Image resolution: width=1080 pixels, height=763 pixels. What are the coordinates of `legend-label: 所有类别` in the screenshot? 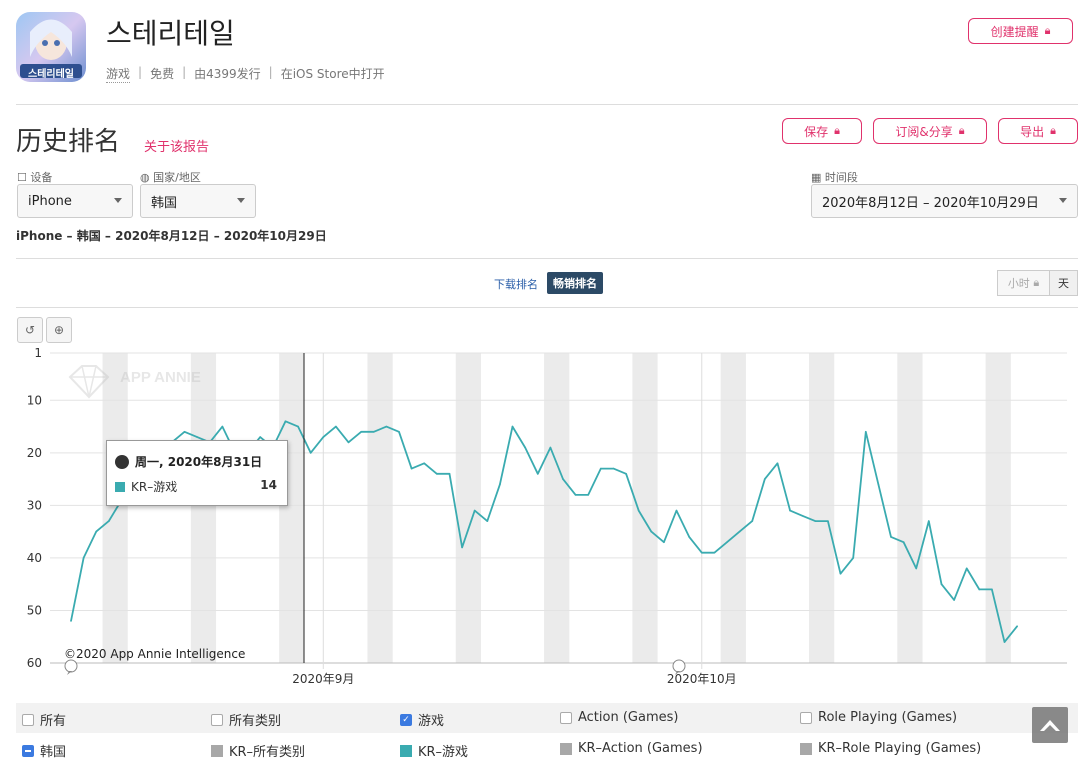 It's located at (255, 721).